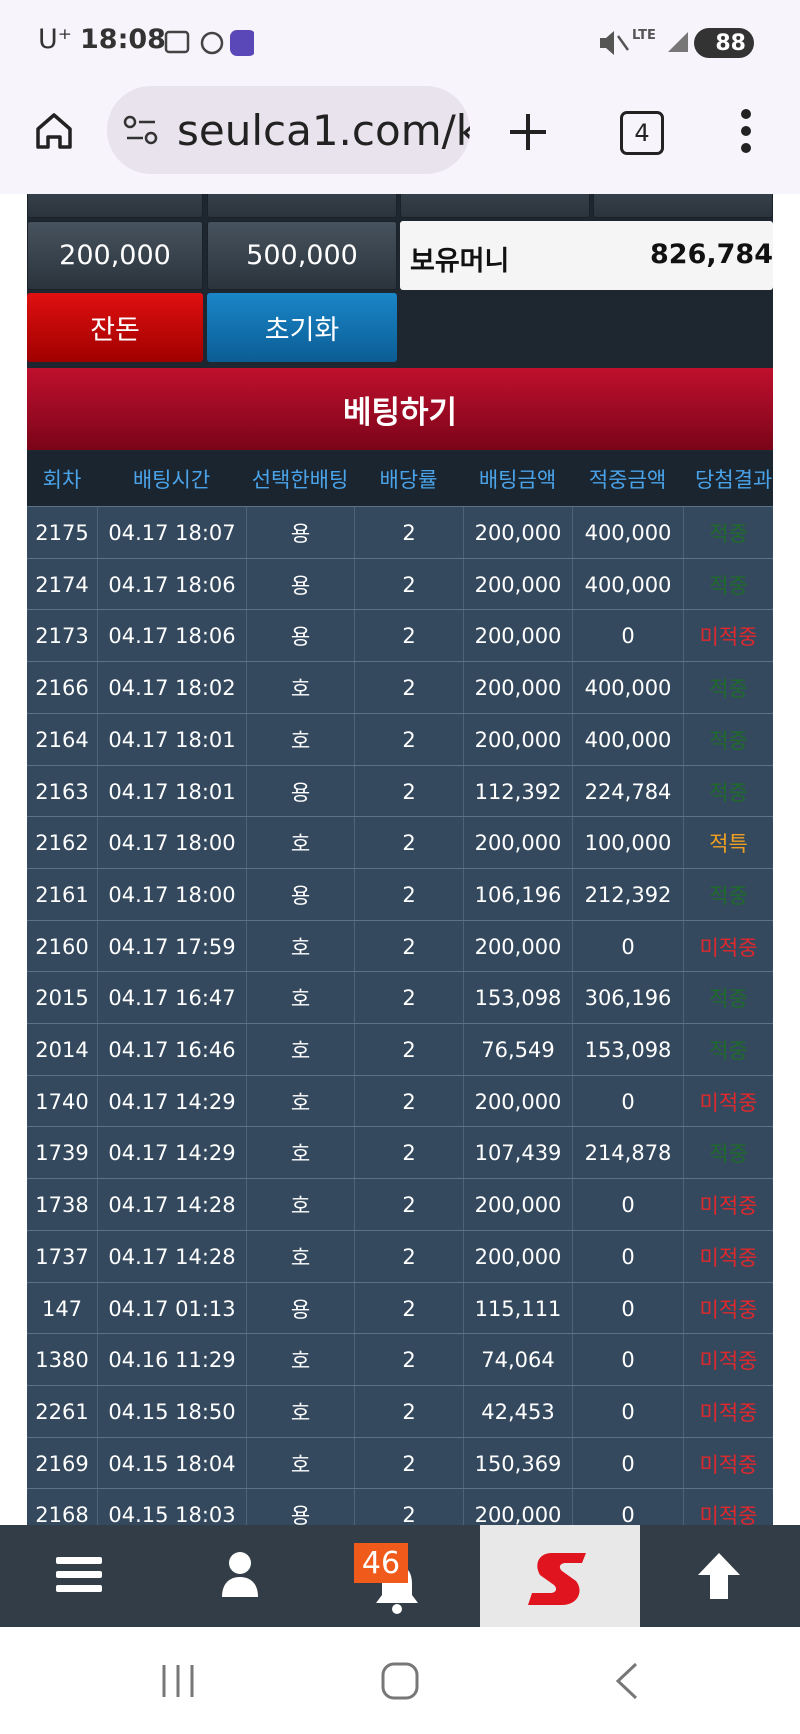 This screenshot has height=1734, width=800. What do you see at coordinates (627, 480) in the screenshot?
I see `column-header: 적중금액` at bounding box center [627, 480].